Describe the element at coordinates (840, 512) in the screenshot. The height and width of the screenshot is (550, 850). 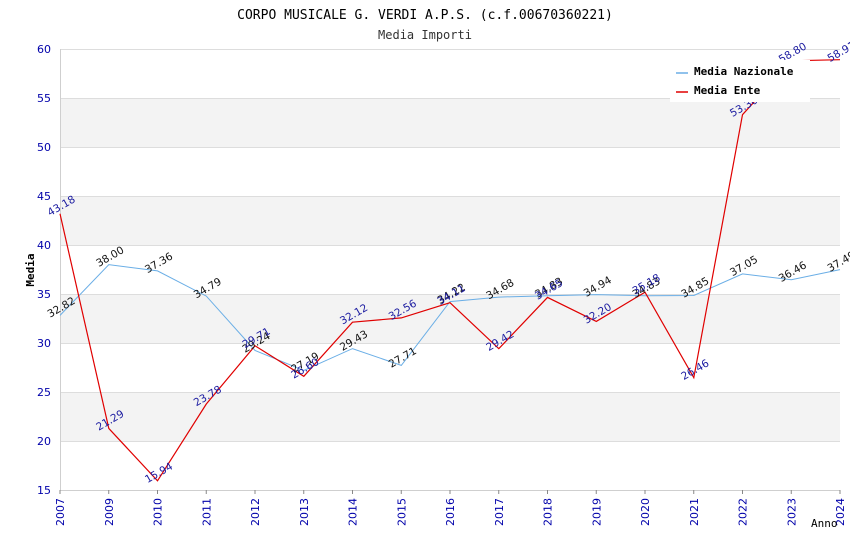
I see `x-tick-label: 2024` at that location.